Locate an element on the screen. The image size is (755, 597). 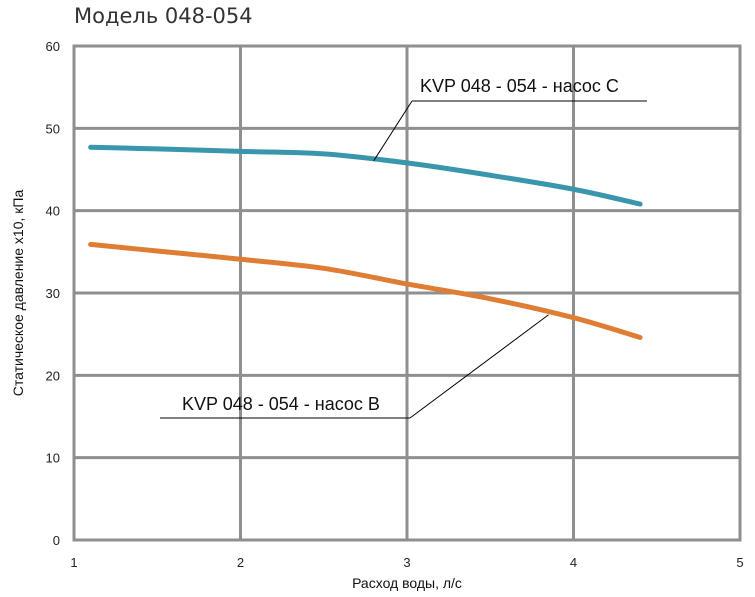
y-tick-label-0: 0 is located at coordinates (56, 540).